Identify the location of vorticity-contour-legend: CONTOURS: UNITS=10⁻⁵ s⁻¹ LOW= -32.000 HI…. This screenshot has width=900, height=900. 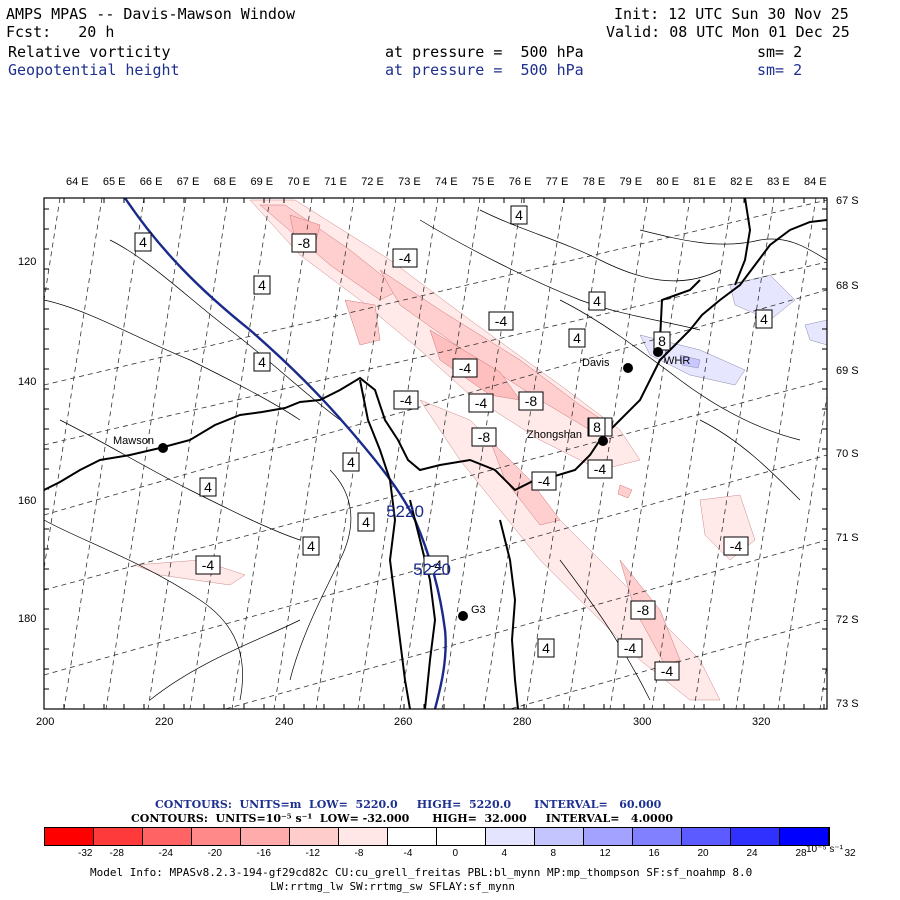
(402, 818).